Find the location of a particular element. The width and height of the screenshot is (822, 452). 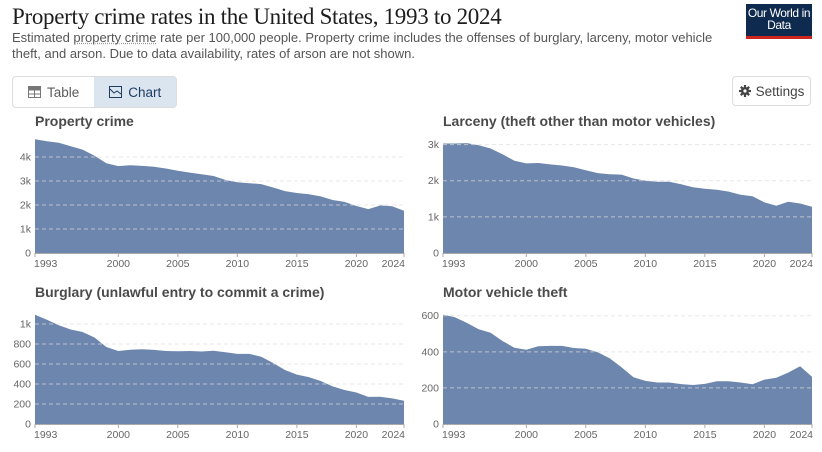

y-tick-label: 4k is located at coordinates (26, 158).